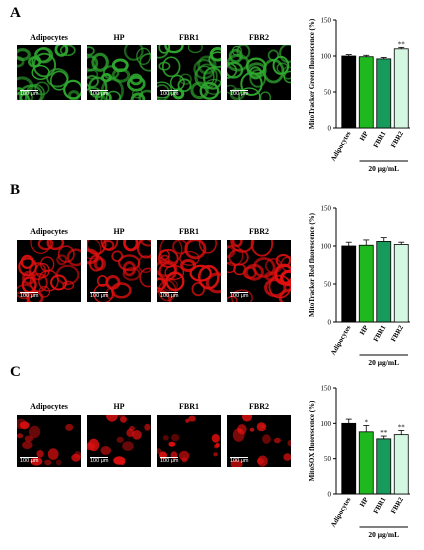  I want to click on group-label-a: 20 μg/mL, so click(383, 168).